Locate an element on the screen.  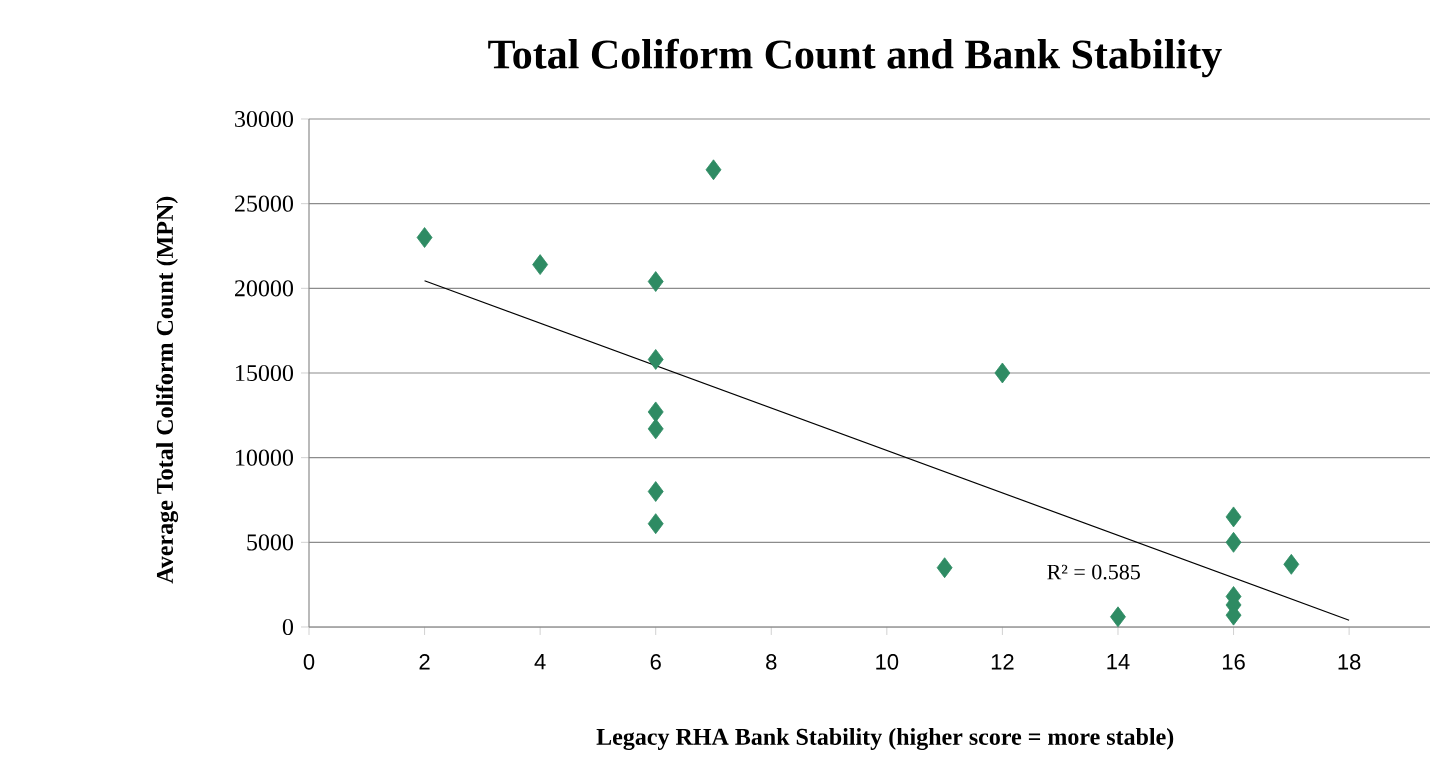
x-tick-label: 2 is located at coordinates (424, 662).